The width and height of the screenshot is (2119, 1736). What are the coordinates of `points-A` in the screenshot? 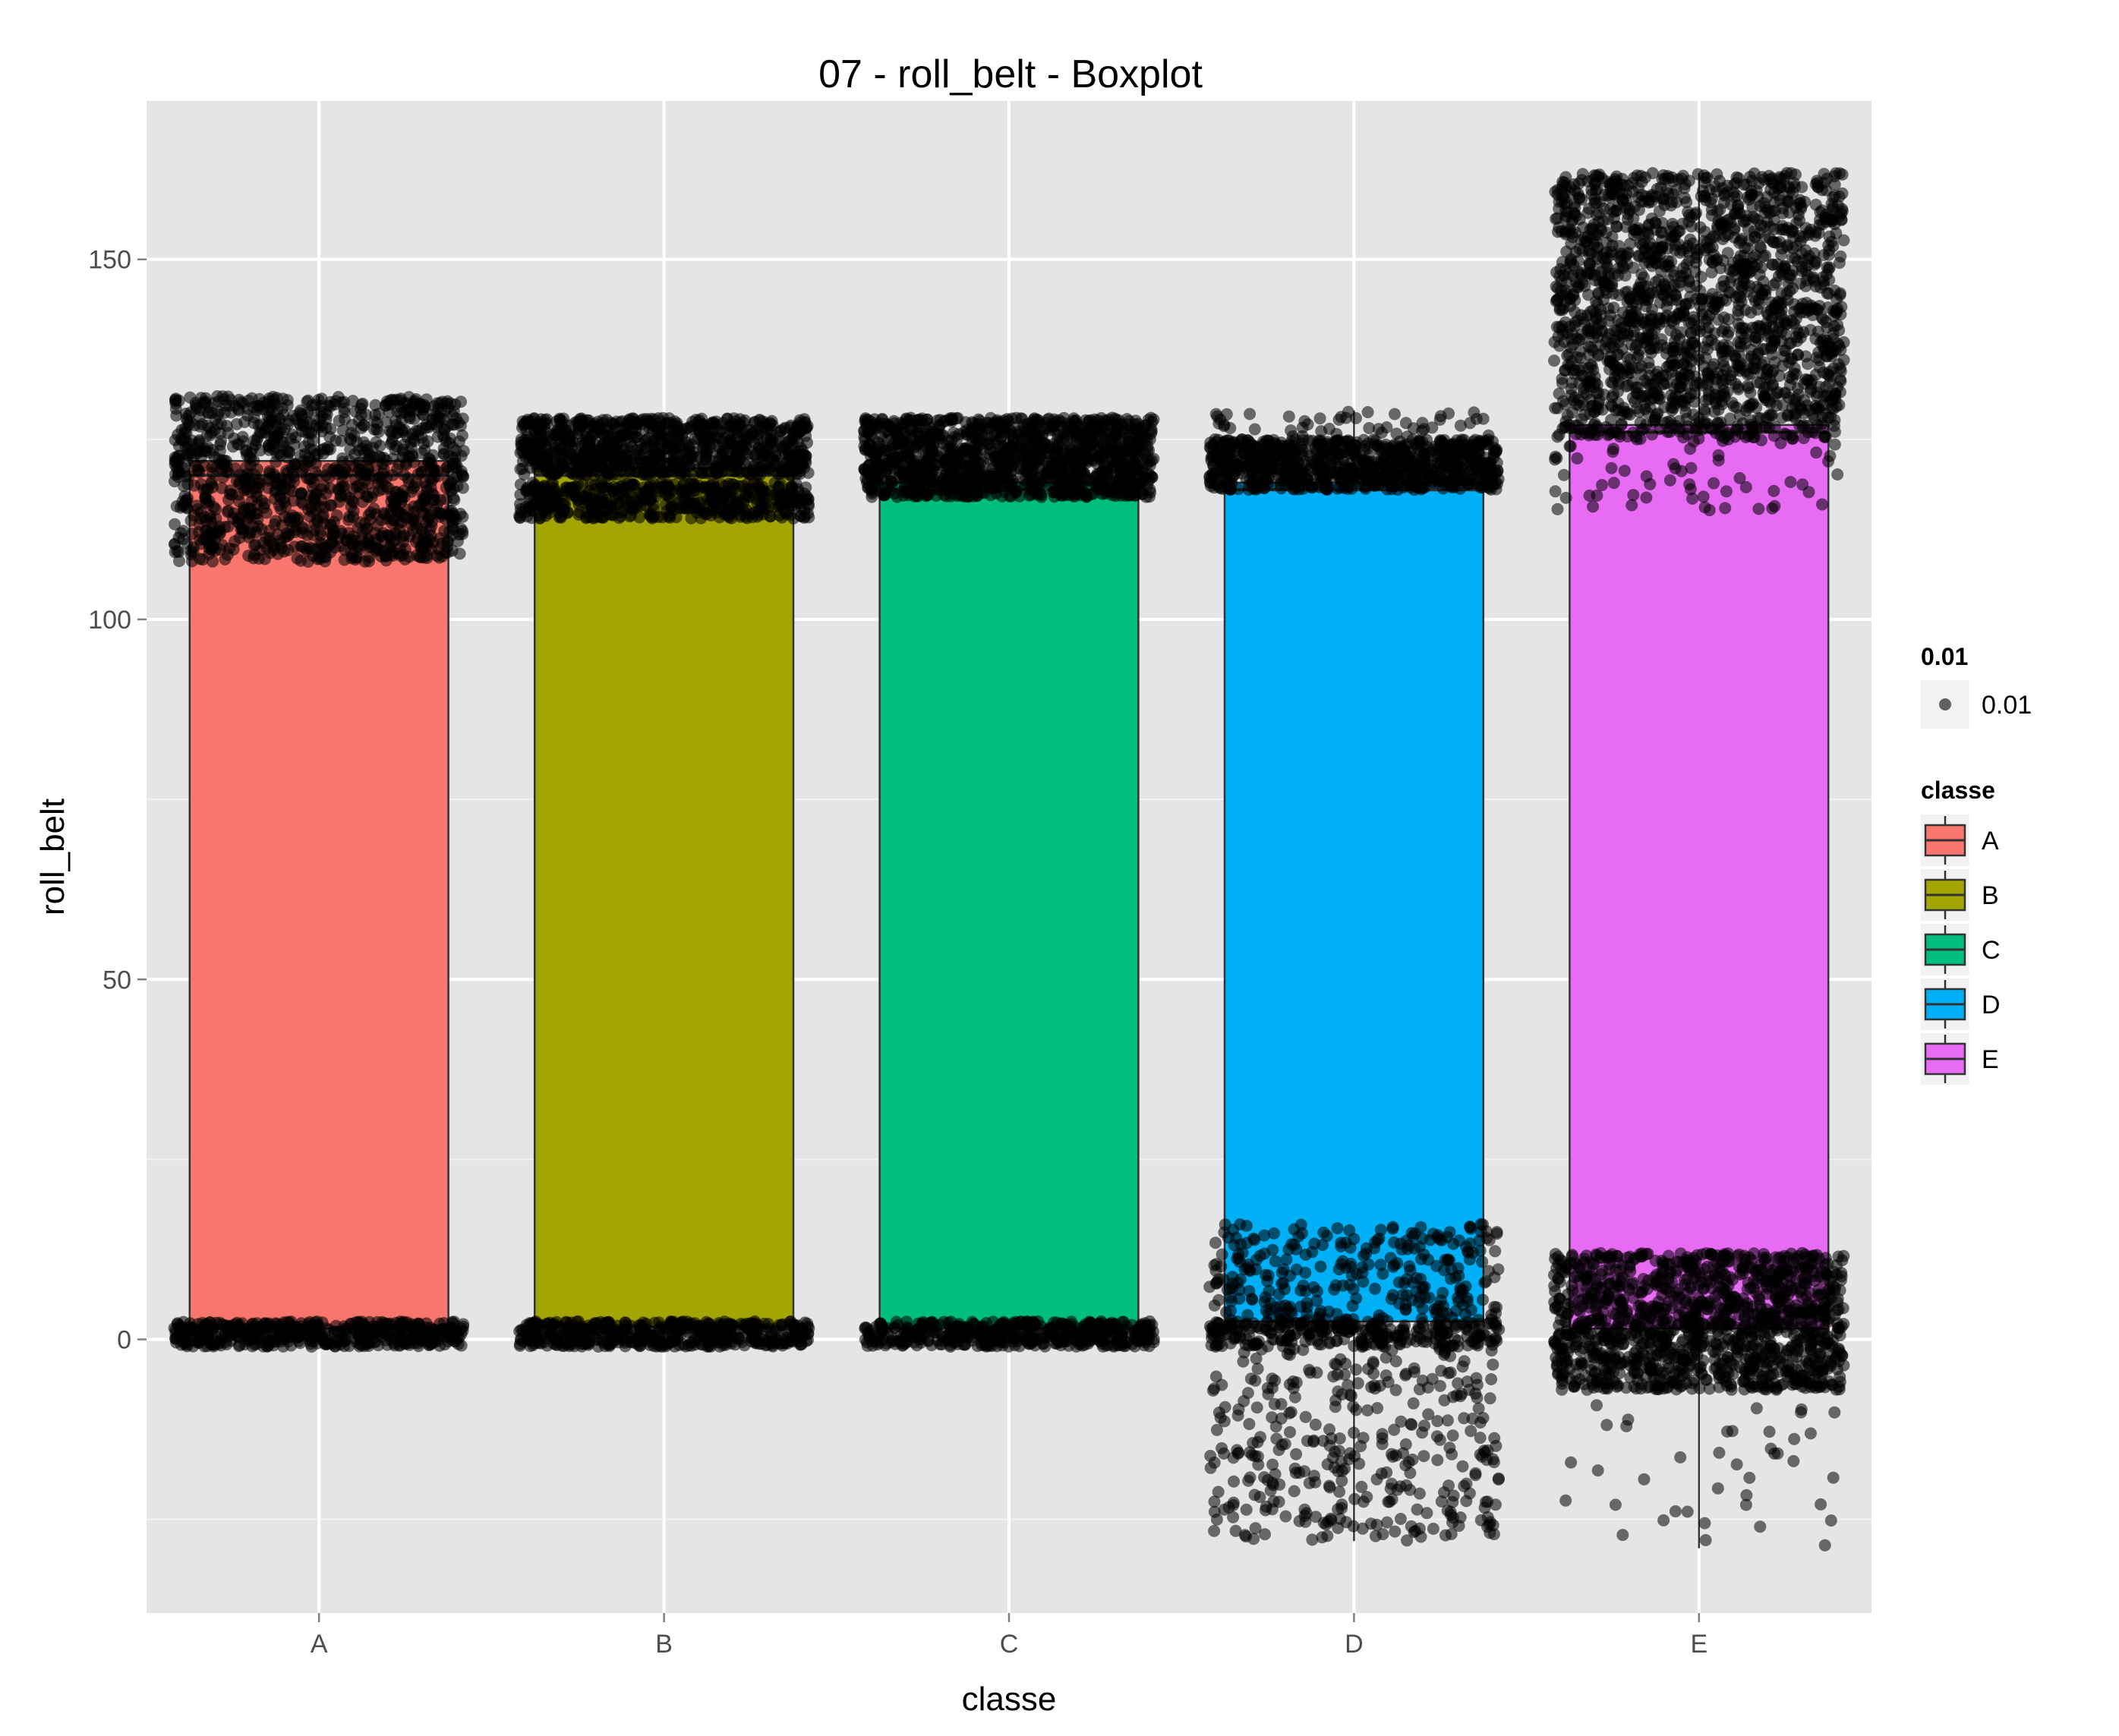 It's located at (319, 872).